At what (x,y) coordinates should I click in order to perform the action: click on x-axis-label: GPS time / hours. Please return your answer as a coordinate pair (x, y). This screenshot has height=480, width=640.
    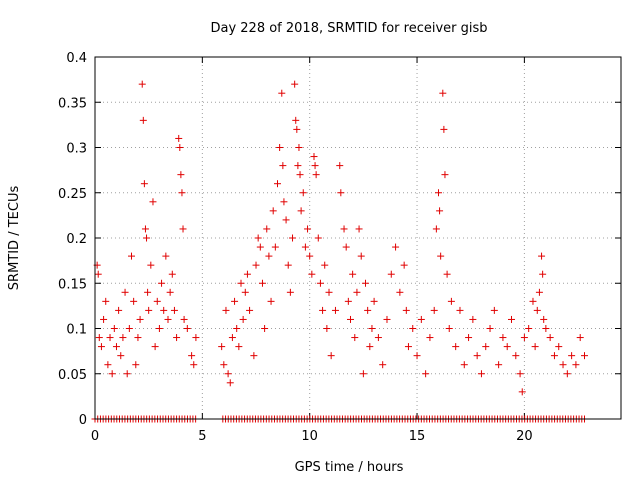
    Looking at the image, I should click on (349, 467).